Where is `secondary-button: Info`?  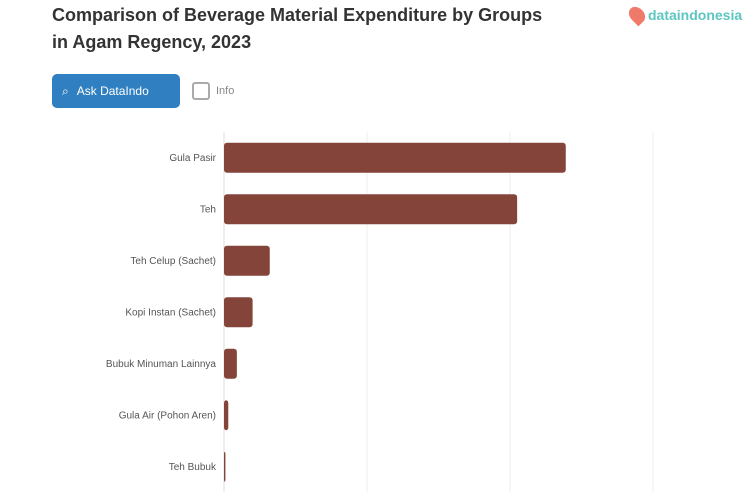 secondary-button: Info is located at coordinates (213, 91).